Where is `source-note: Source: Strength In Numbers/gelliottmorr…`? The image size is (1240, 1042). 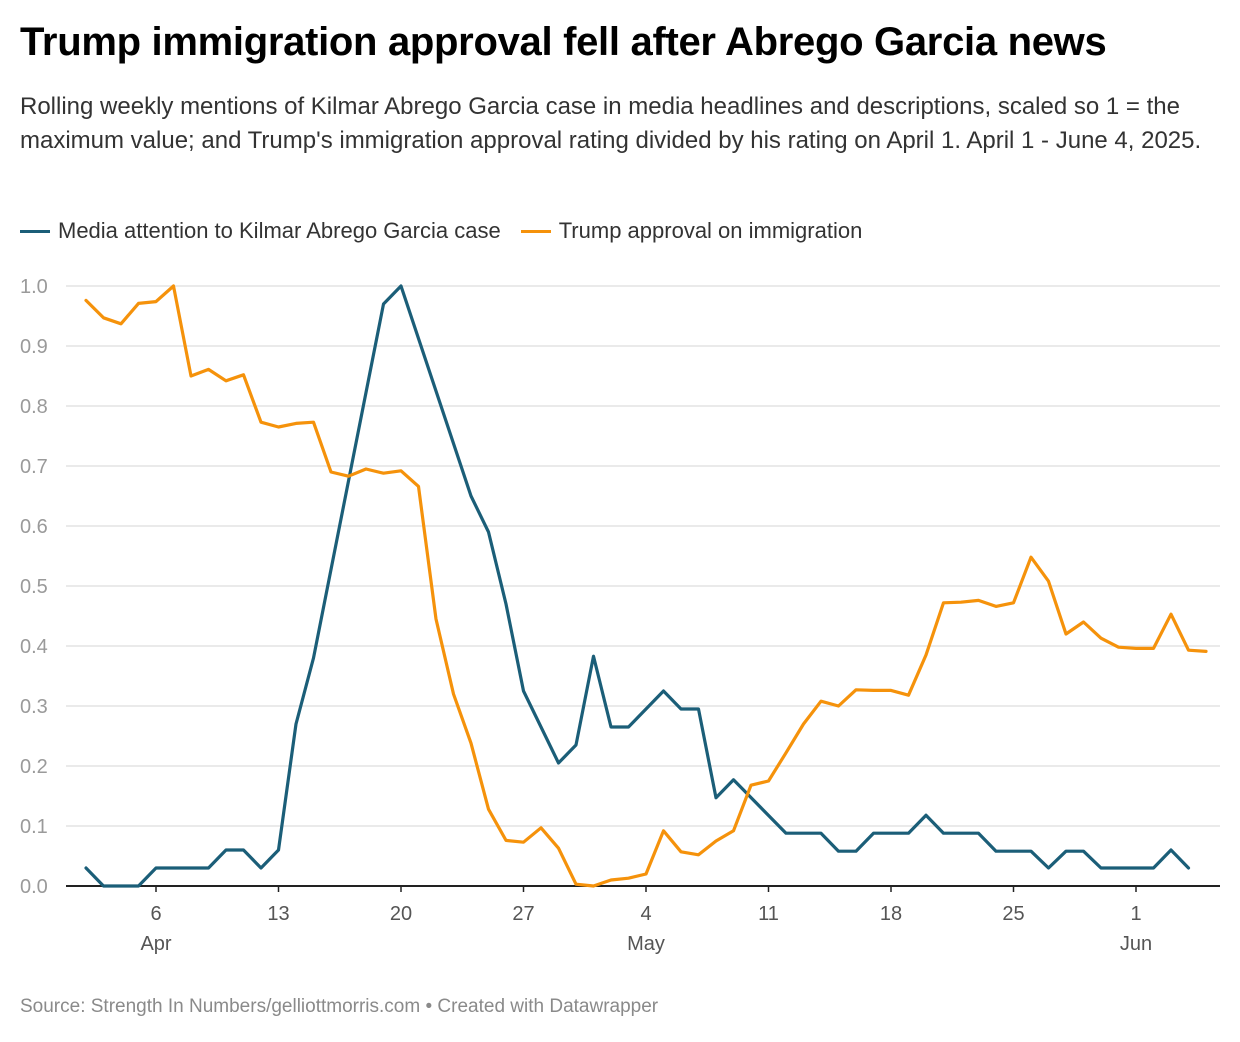 source-note: Source: Strength In Numbers/gelliottmorr… is located at coordinates (339, 1006).